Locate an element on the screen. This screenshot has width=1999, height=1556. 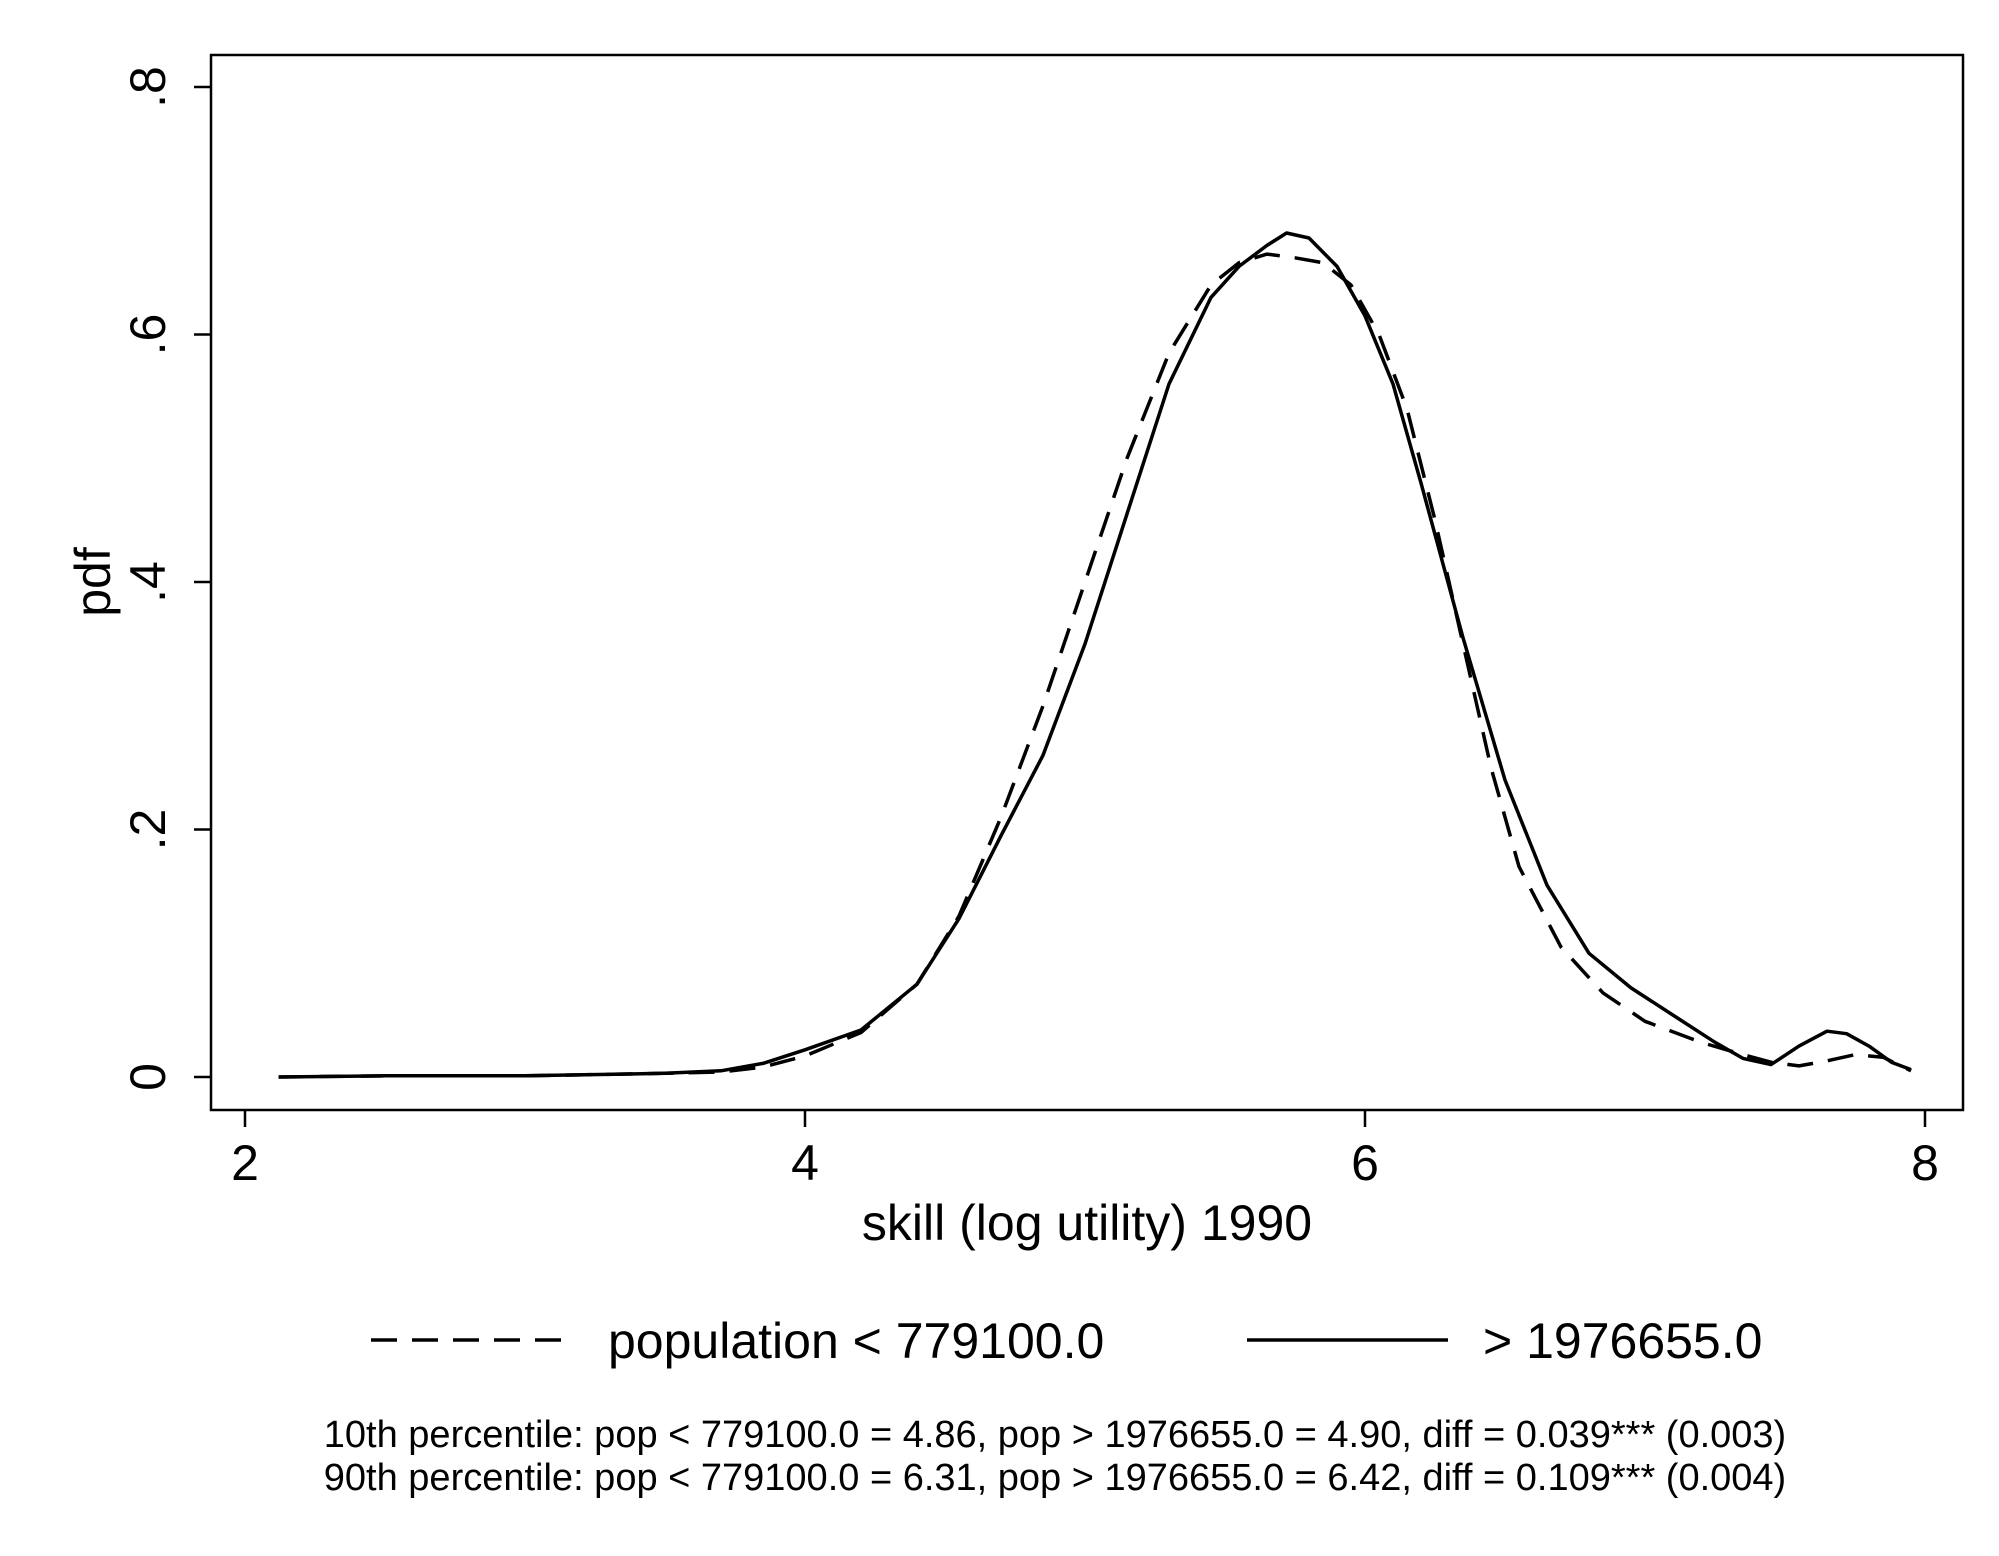
y-tick-label: .6 is located at coordinates (148, 335).